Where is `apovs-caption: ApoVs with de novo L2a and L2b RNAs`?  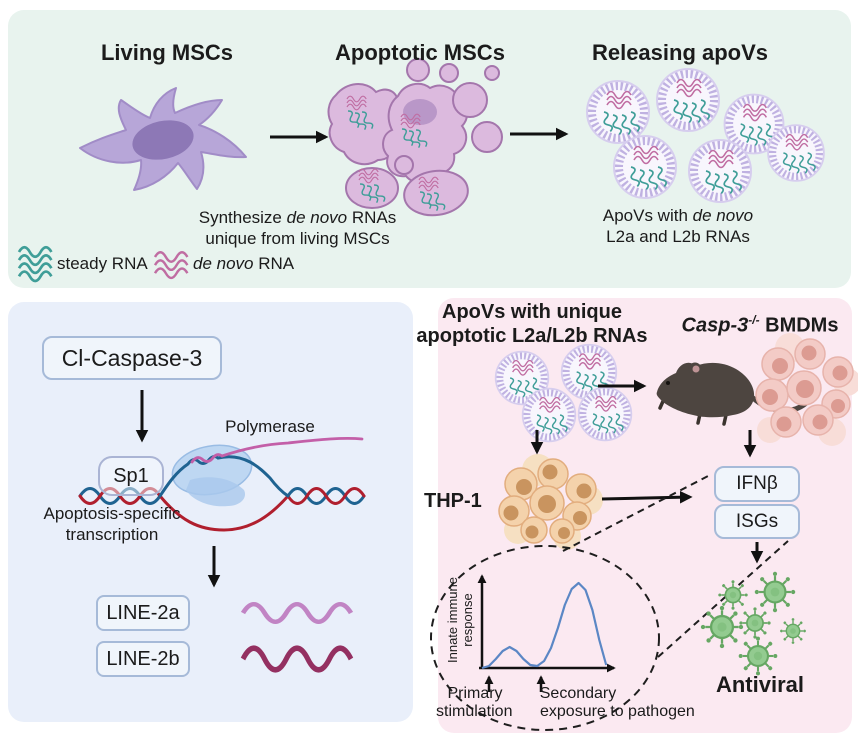
apovs-caption: ApoVs with de novo L2a and L2b RNAs is located at coordinates (678, 226).